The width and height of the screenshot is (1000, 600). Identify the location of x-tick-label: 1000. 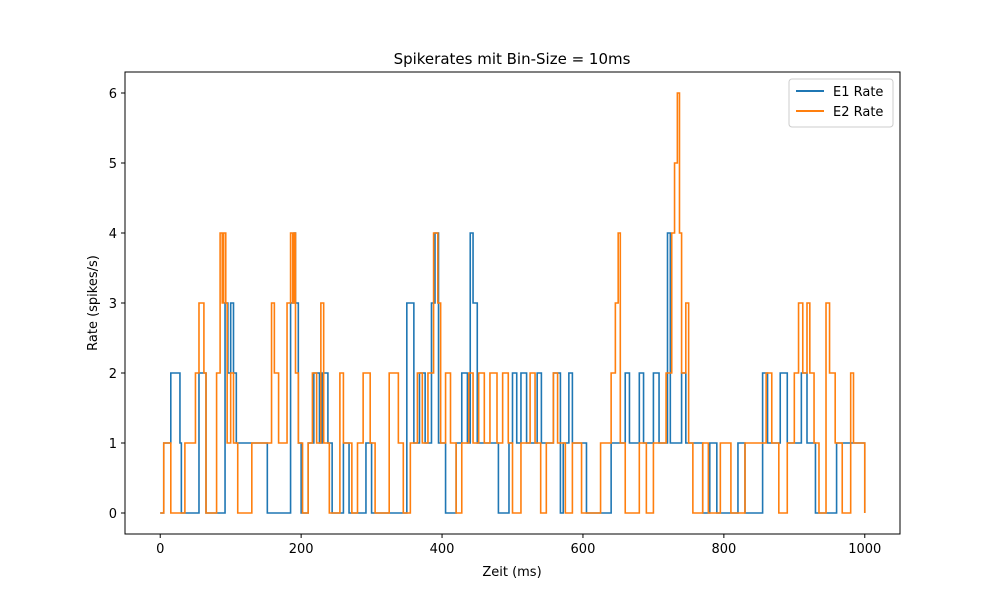
(864, 549).